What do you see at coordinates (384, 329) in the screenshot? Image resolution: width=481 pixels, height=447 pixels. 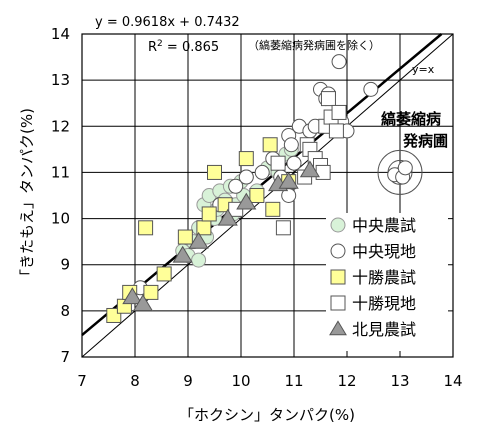 I see `legend-label: 北見農試` at bounding box center [384, 329].